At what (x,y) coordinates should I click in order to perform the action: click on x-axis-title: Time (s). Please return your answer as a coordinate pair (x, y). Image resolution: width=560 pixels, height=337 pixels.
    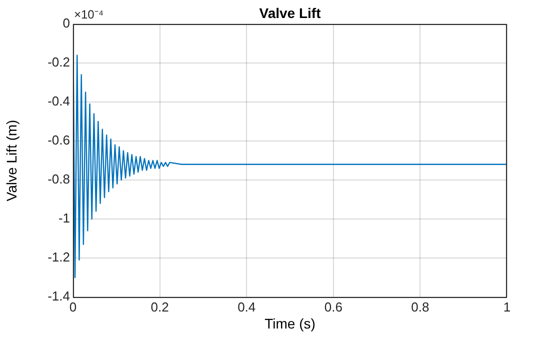
    Looking at the image, I should click on (290, 323).